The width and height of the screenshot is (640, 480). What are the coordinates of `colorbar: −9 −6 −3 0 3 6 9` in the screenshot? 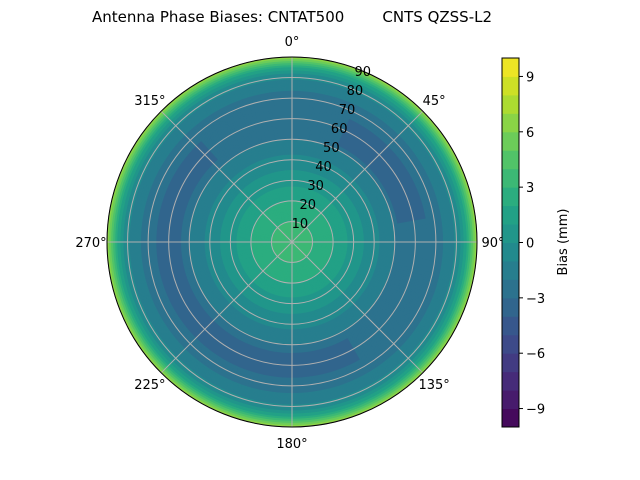 It's located at (523, 242).